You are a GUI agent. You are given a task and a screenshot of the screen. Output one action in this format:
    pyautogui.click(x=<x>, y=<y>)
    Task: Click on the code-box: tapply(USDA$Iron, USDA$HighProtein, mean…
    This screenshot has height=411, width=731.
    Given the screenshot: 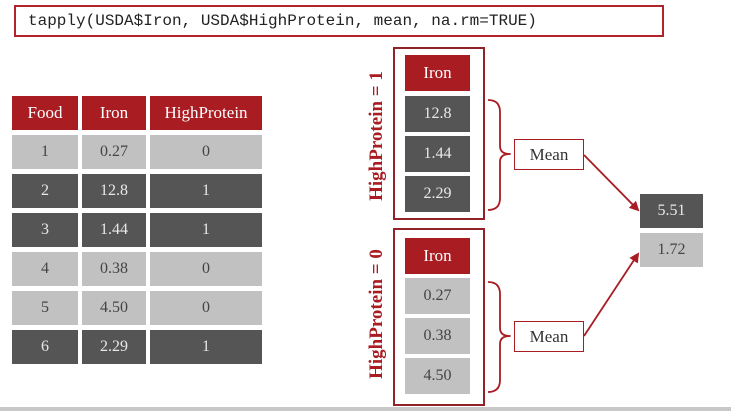 What is the action you would take?
    pyautogui.click(x=339, y=21)
    